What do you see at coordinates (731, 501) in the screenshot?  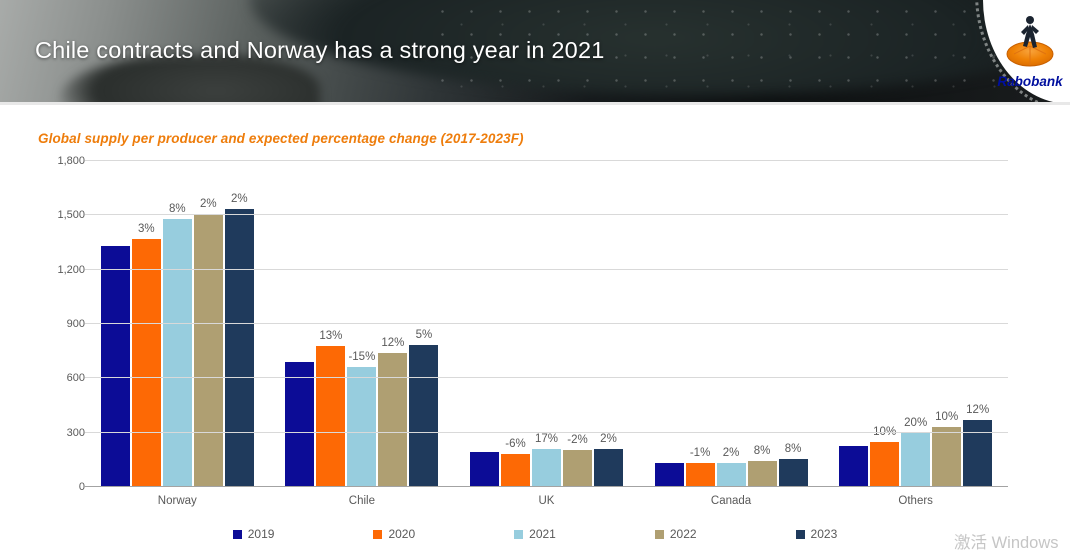 I see `x-axis-label-canada: Canada` at bounding box center [731, 501].